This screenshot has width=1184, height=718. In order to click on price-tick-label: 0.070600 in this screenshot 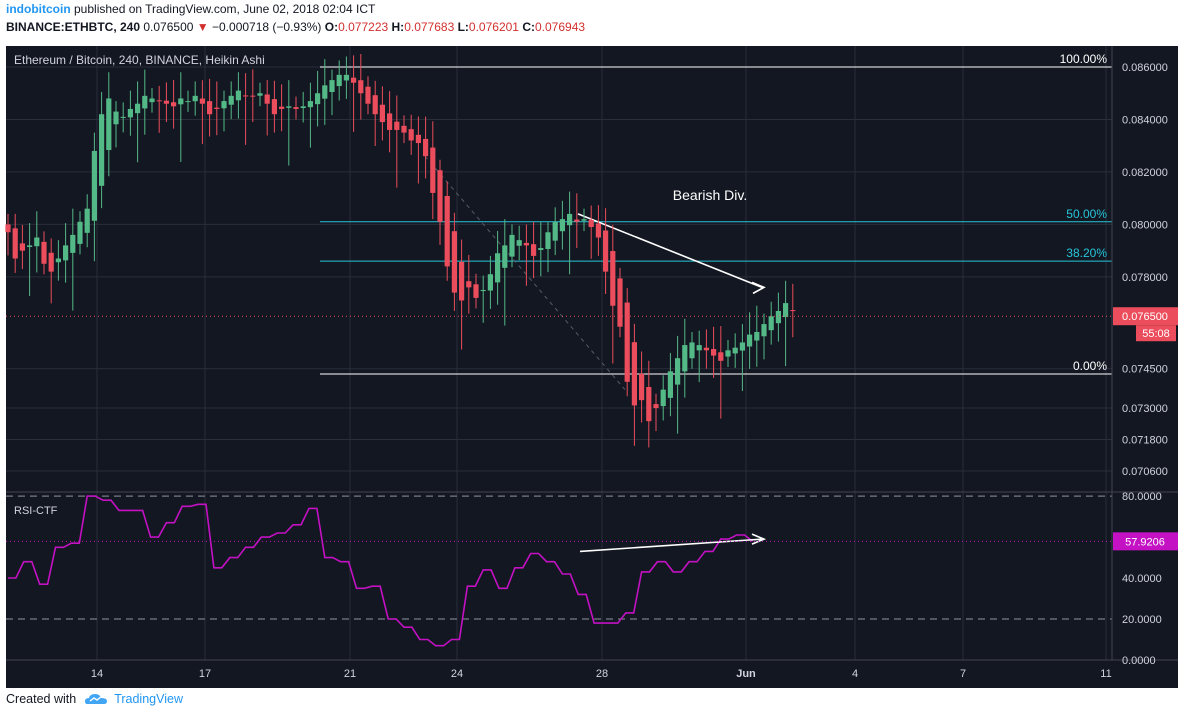, I will do `click(1145, 472)`.